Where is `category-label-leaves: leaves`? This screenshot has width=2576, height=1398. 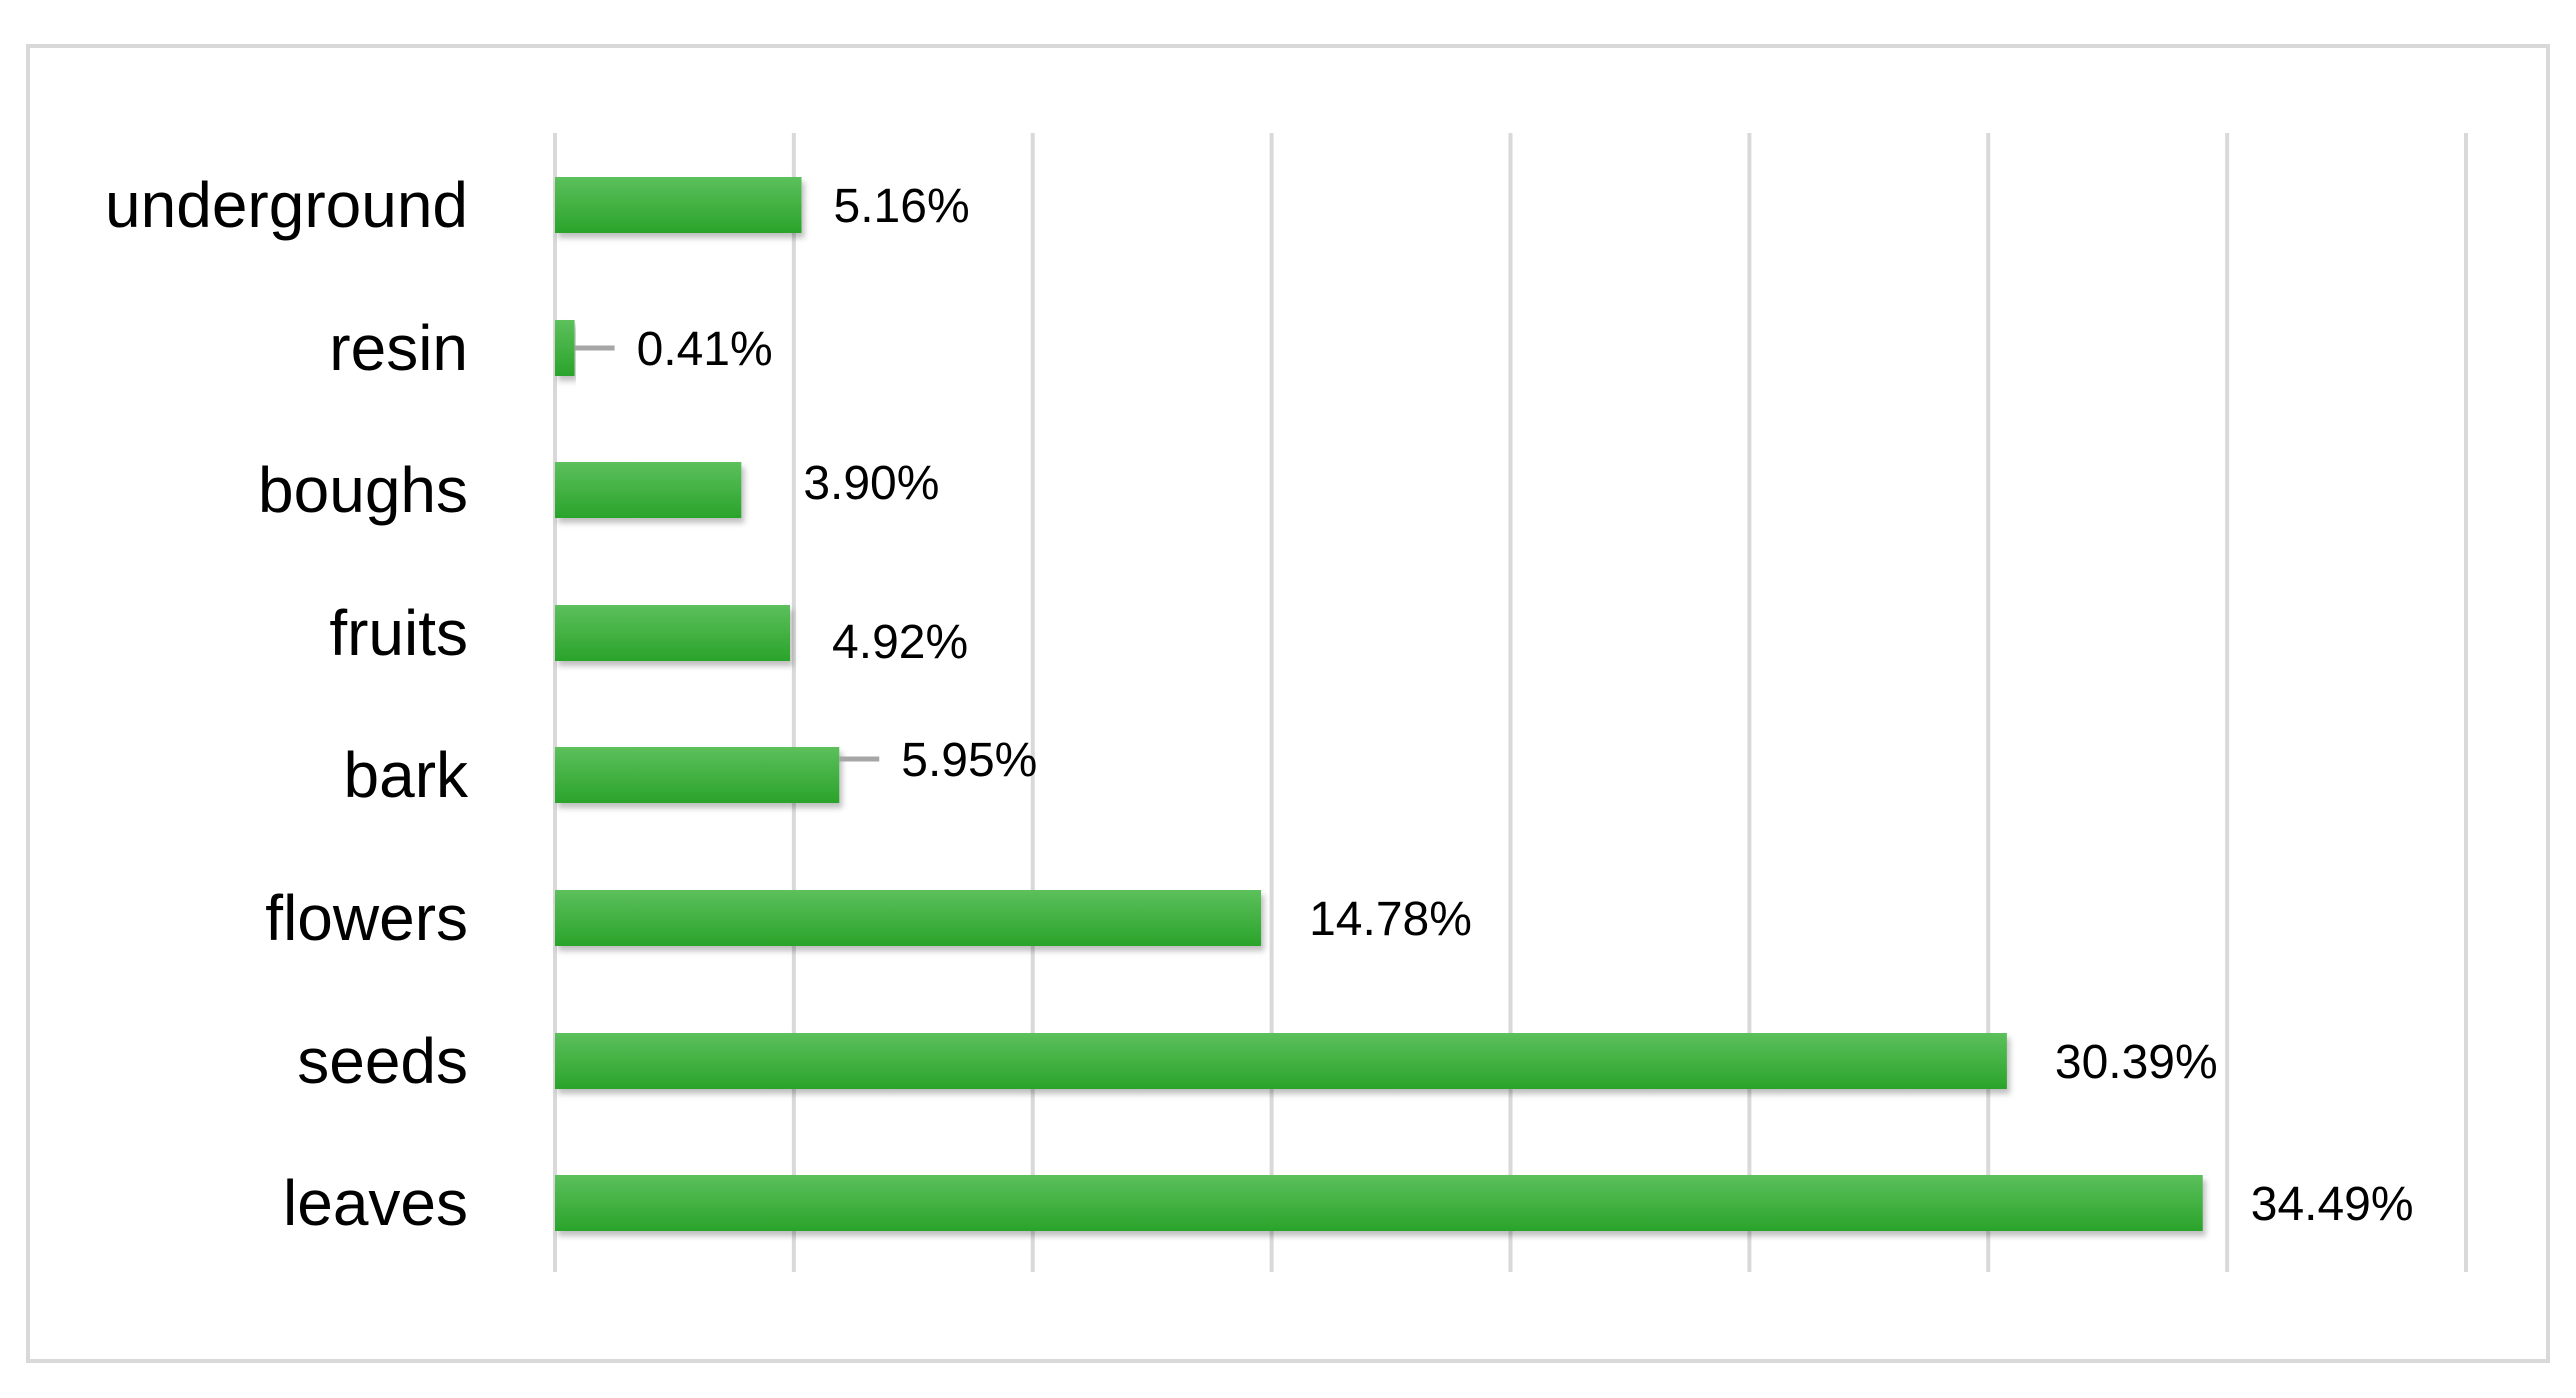 category-label-leaves: leaves is located at coordinates (375, 1203).